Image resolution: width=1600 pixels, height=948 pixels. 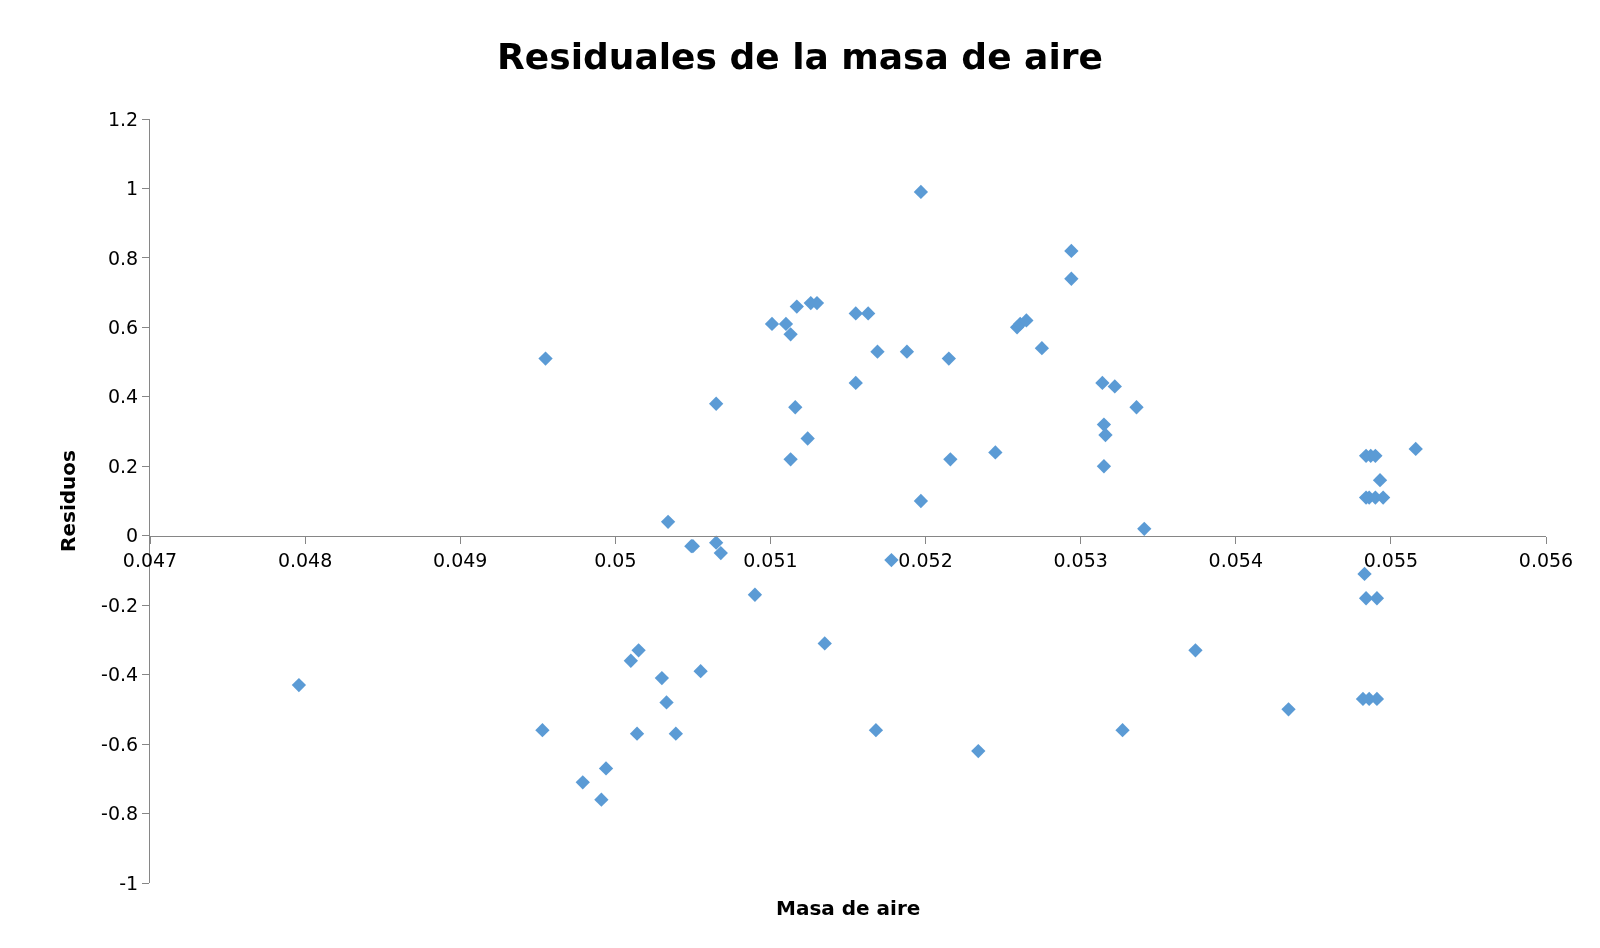 I want to click on y-tick-label: 0.8, so click(x=123, y=257).